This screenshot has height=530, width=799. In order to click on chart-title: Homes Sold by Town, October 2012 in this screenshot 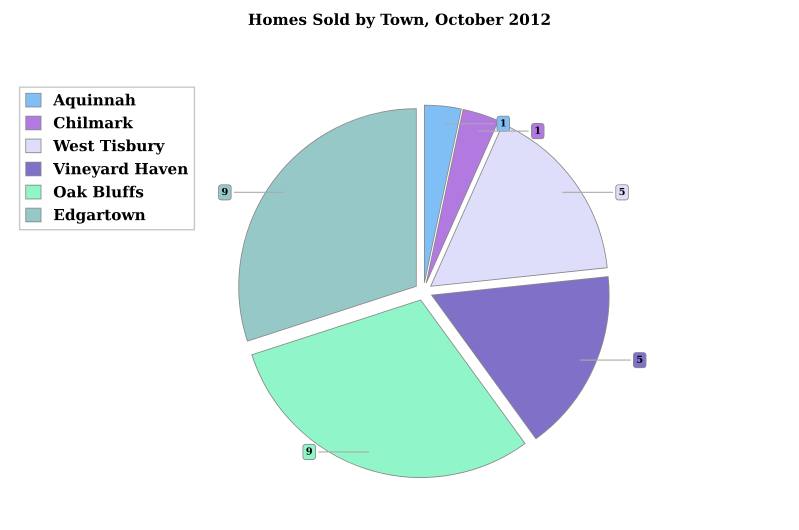, I will do `click(399, 20)`.